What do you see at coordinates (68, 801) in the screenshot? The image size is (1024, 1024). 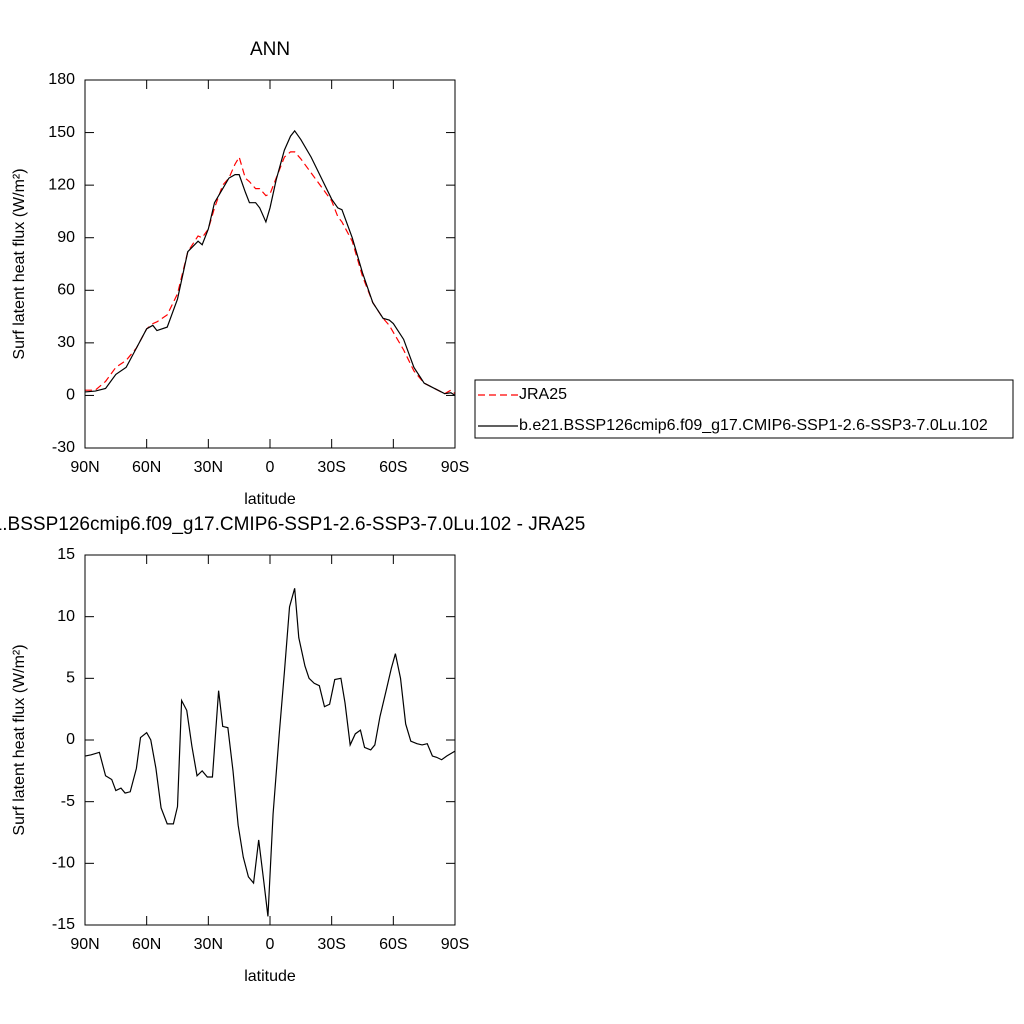 I see `y-tick-label: -5` at bounding box center [68, 801].